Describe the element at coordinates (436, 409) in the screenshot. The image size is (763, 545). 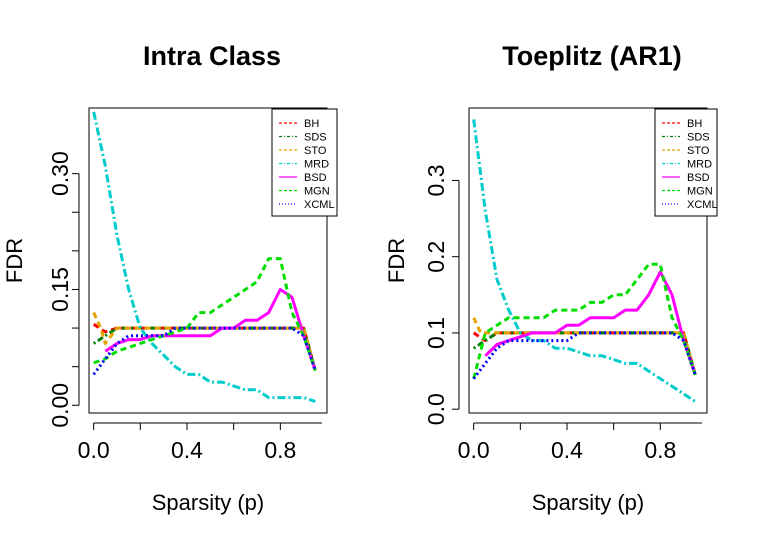
I see `y-tick-label: 0.0` at that location.